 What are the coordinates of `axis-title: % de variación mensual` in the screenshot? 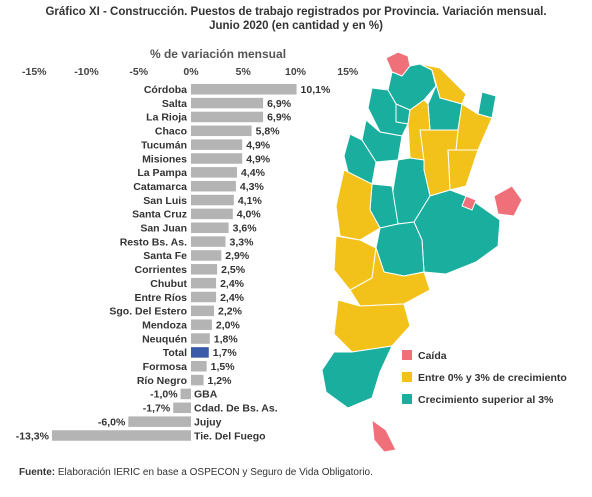 It's located at (218, 54).